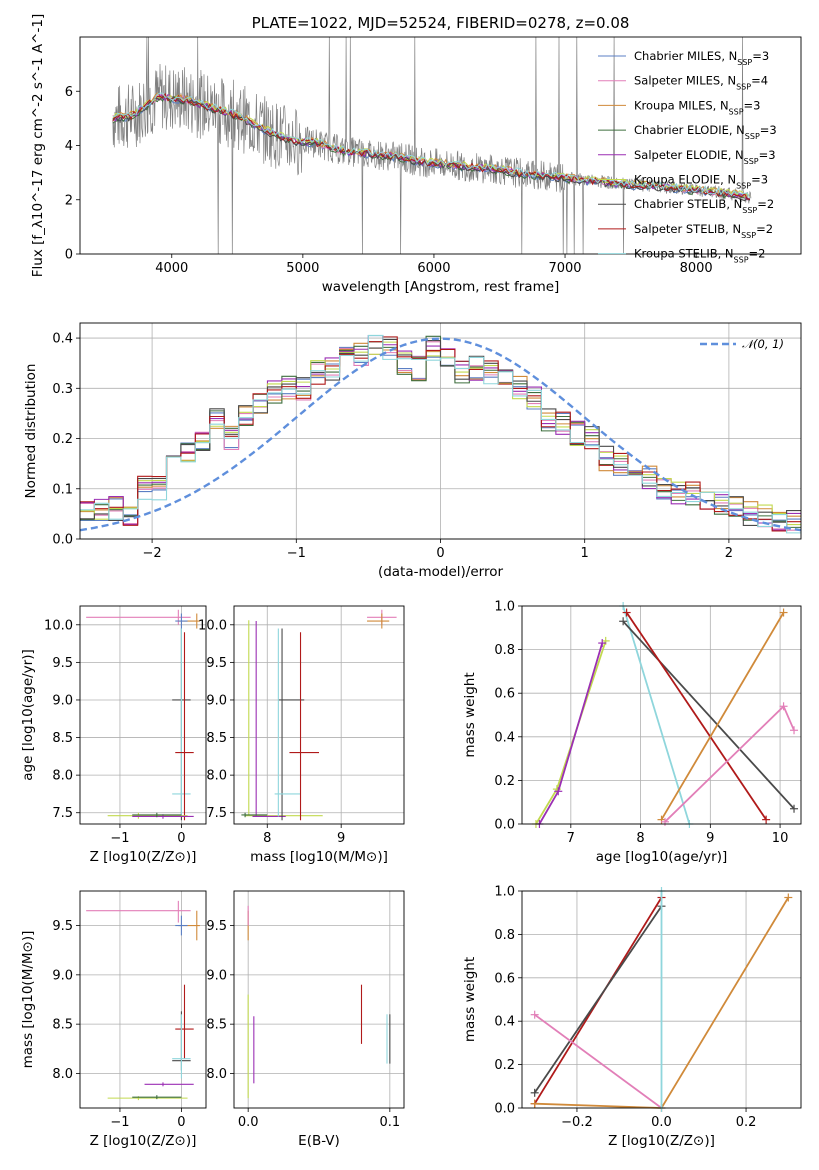 This screenshot has height=1170, width=819. I want to click on x-tick-label: −0.2, so click(577, 1122).